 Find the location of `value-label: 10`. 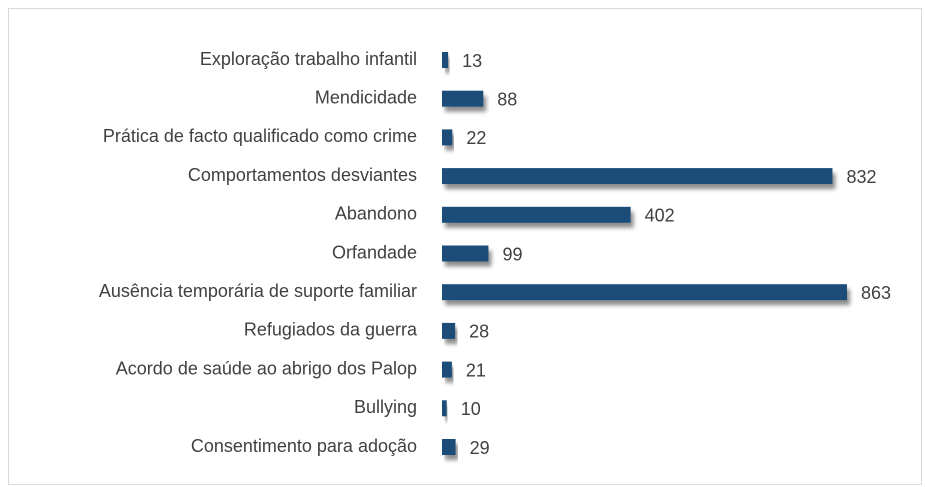

value-label: 10 is located at coordinates (471, 409).